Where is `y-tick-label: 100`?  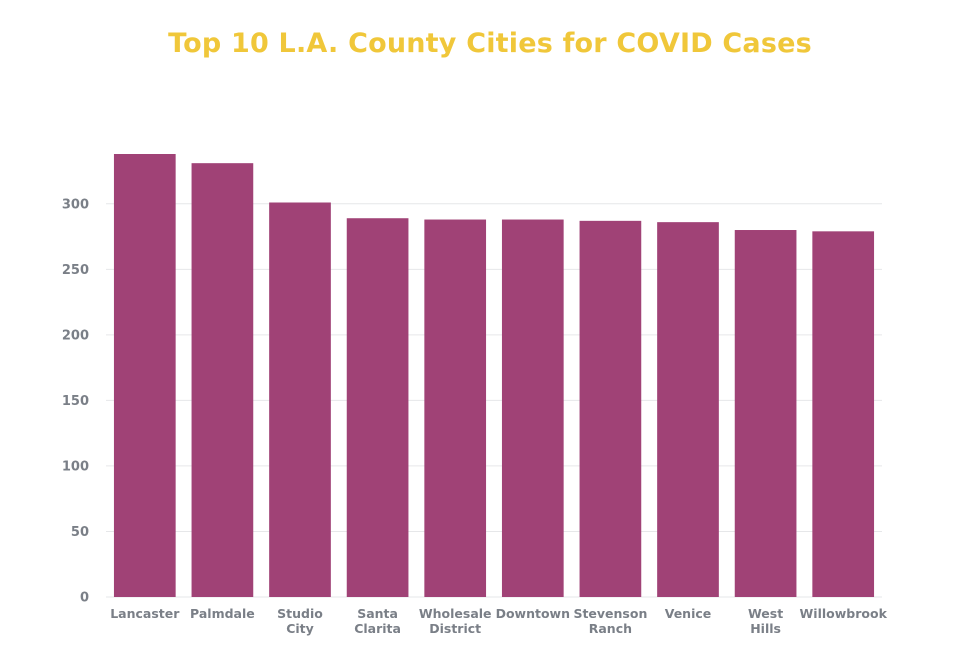
y-tick-label: 100 is located at coordinates (75, 466).